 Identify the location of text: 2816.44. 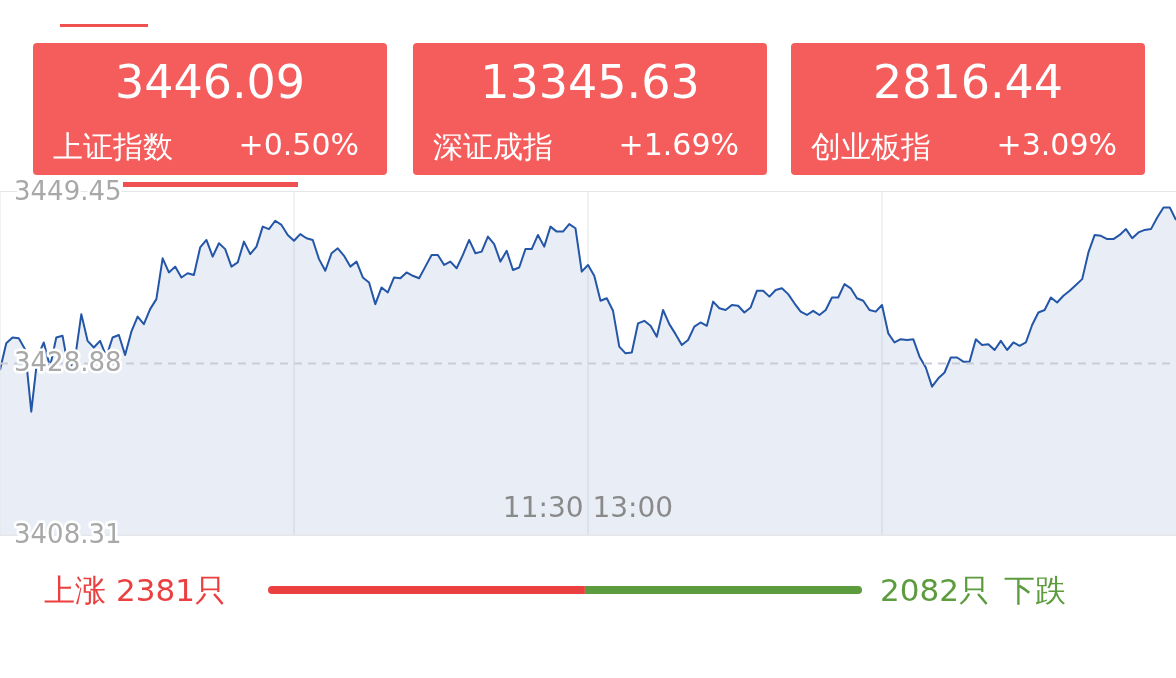
(968, 82).